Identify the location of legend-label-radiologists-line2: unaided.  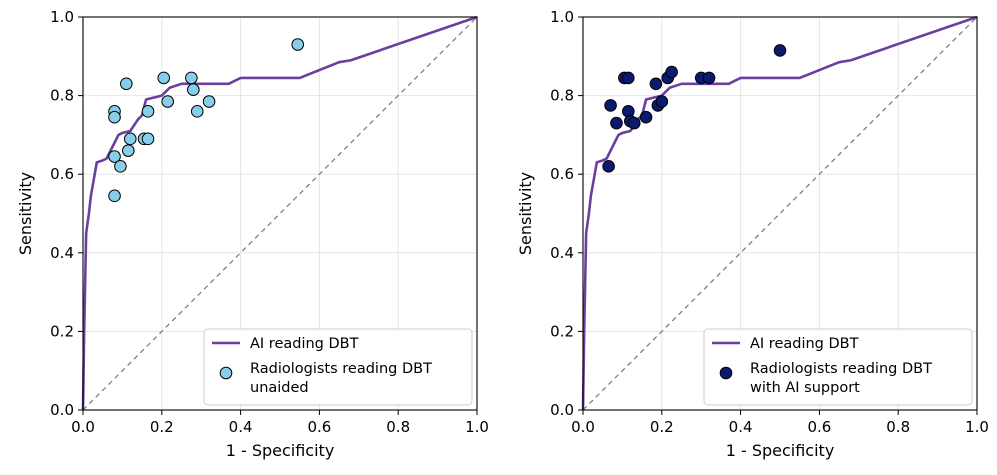
(279, 388).